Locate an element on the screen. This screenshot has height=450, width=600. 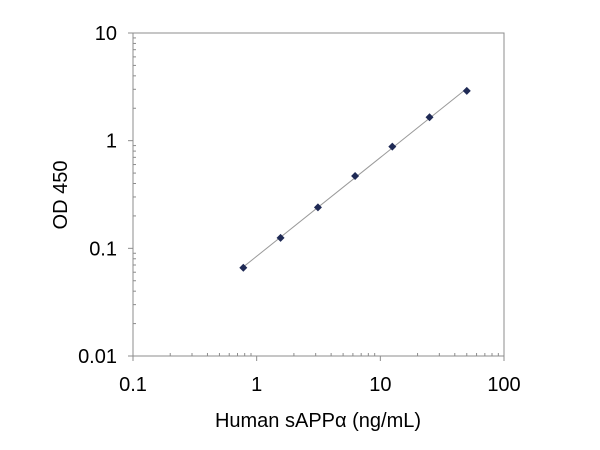
y-tick-label: 1 is located at coordinates (111, 142).